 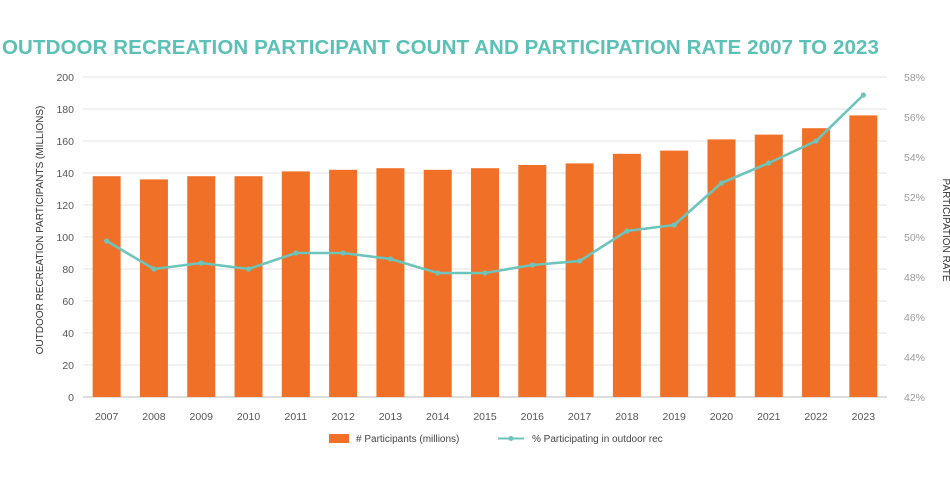 What do you see at coordinates (343, 417) in the screenshot?
I see `x-tick-label: 2012` at bounding box center [343, 417].